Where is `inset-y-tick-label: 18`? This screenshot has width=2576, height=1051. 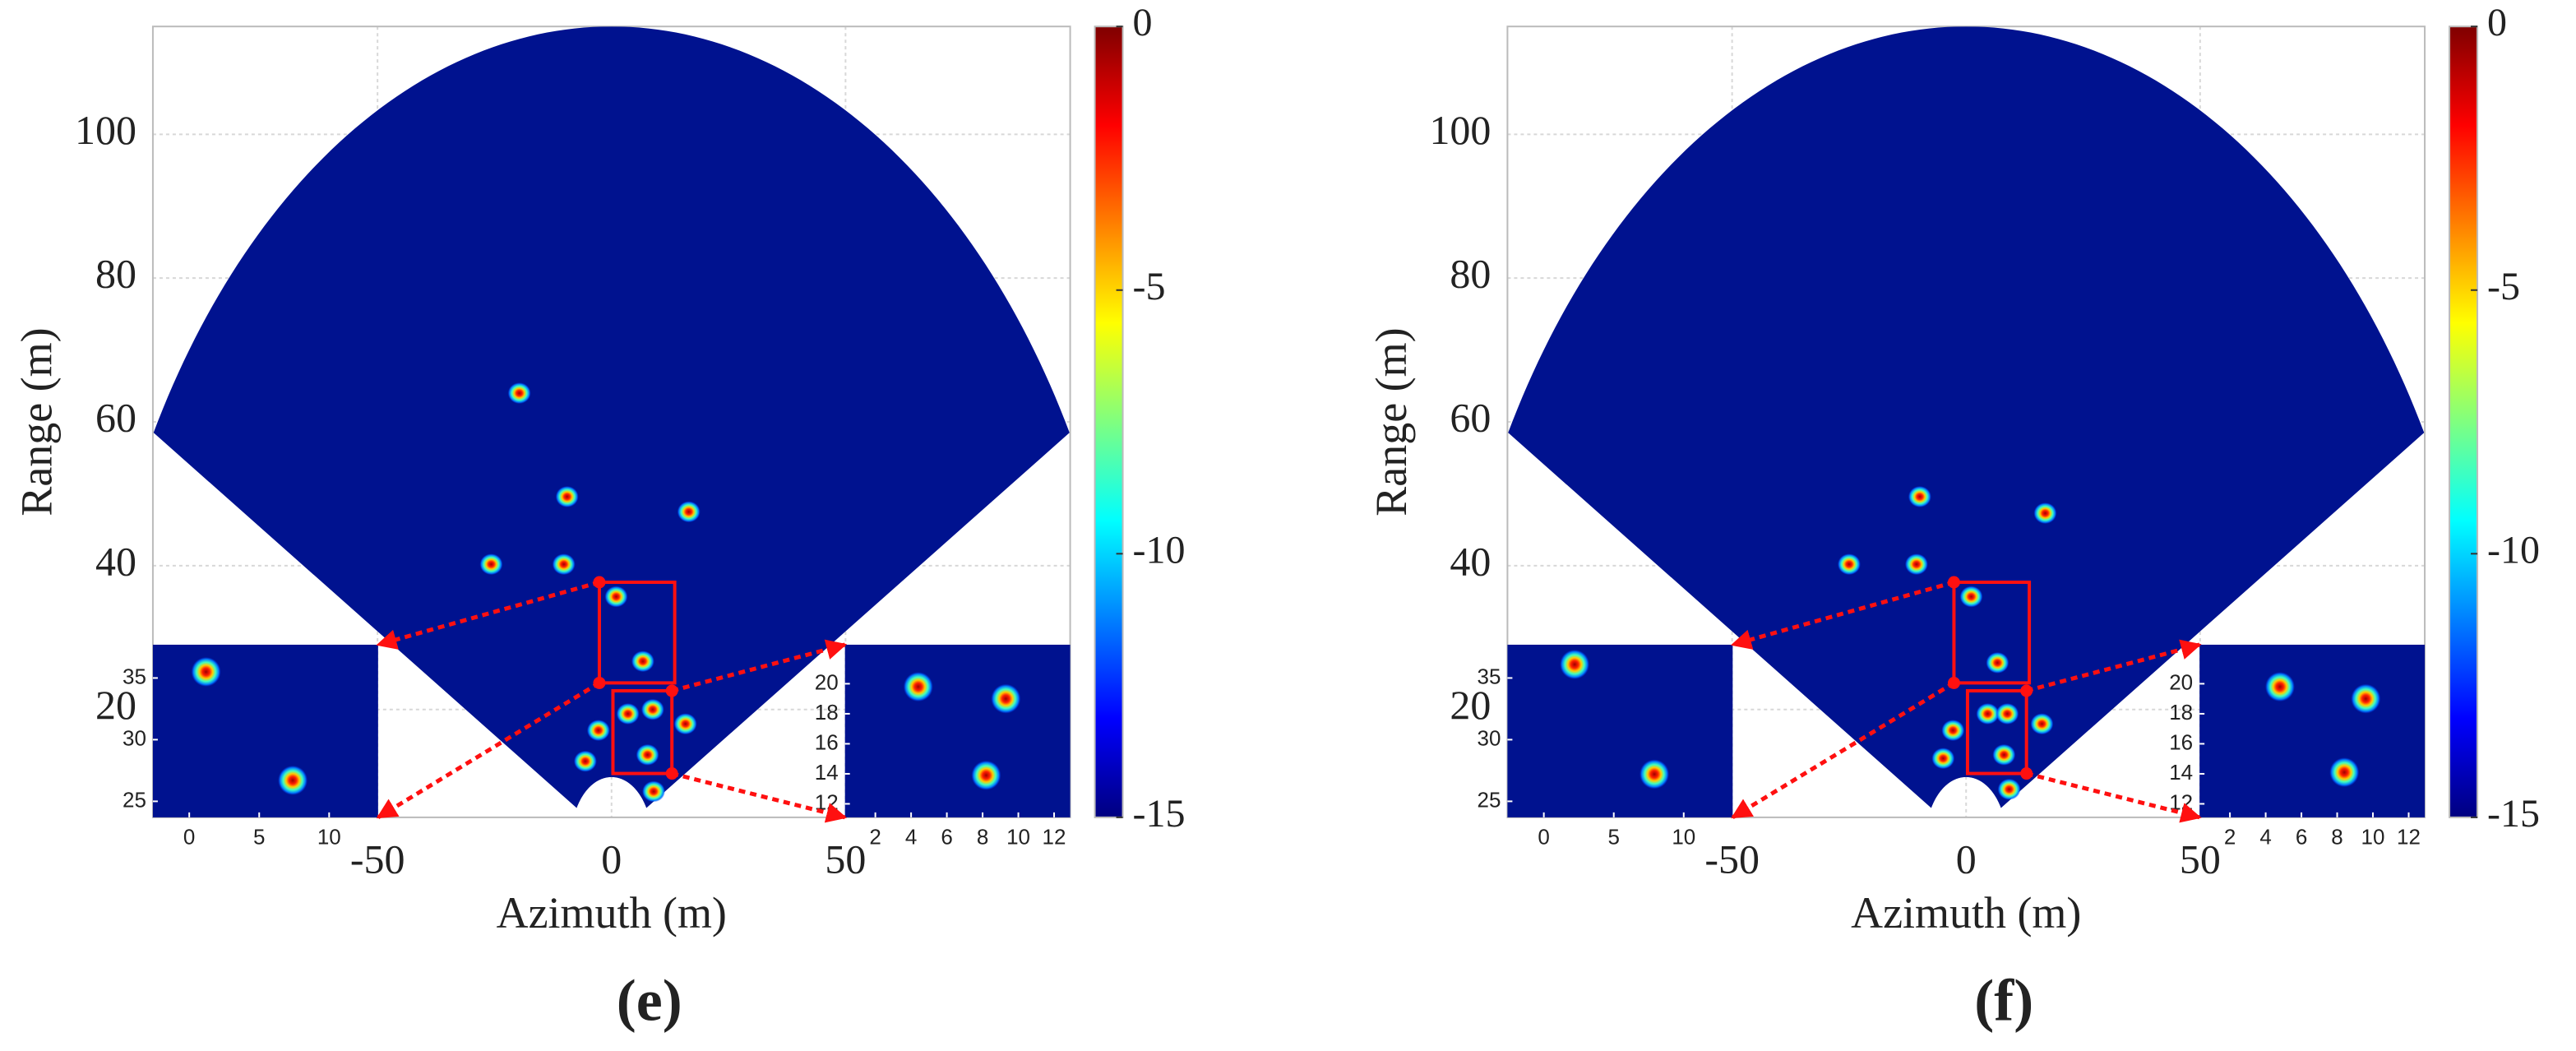
inset-y-tick-label: 18 is located at coordinates (827, 712).